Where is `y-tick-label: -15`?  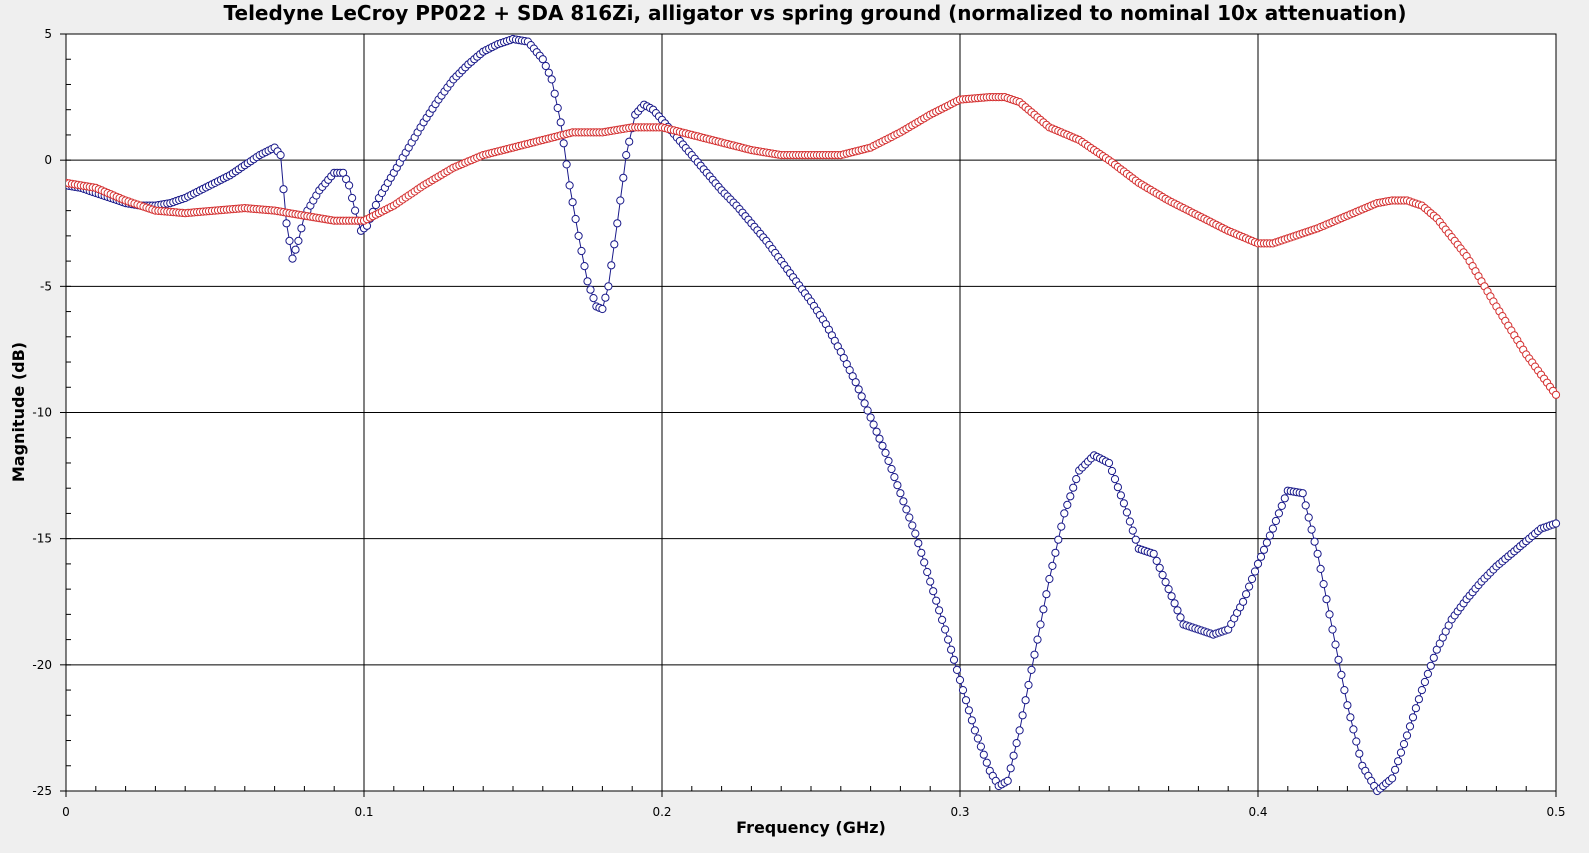
y-tick-label: -15 is located at coordinates (42, 539).